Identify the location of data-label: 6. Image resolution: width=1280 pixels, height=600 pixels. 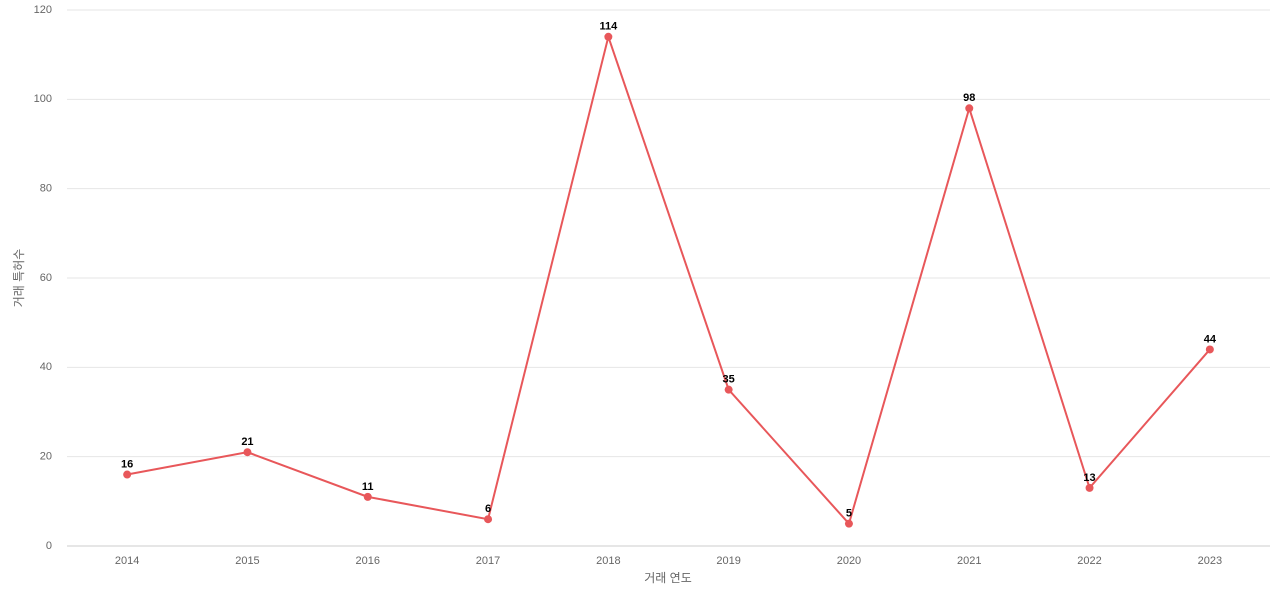
(488, 509).